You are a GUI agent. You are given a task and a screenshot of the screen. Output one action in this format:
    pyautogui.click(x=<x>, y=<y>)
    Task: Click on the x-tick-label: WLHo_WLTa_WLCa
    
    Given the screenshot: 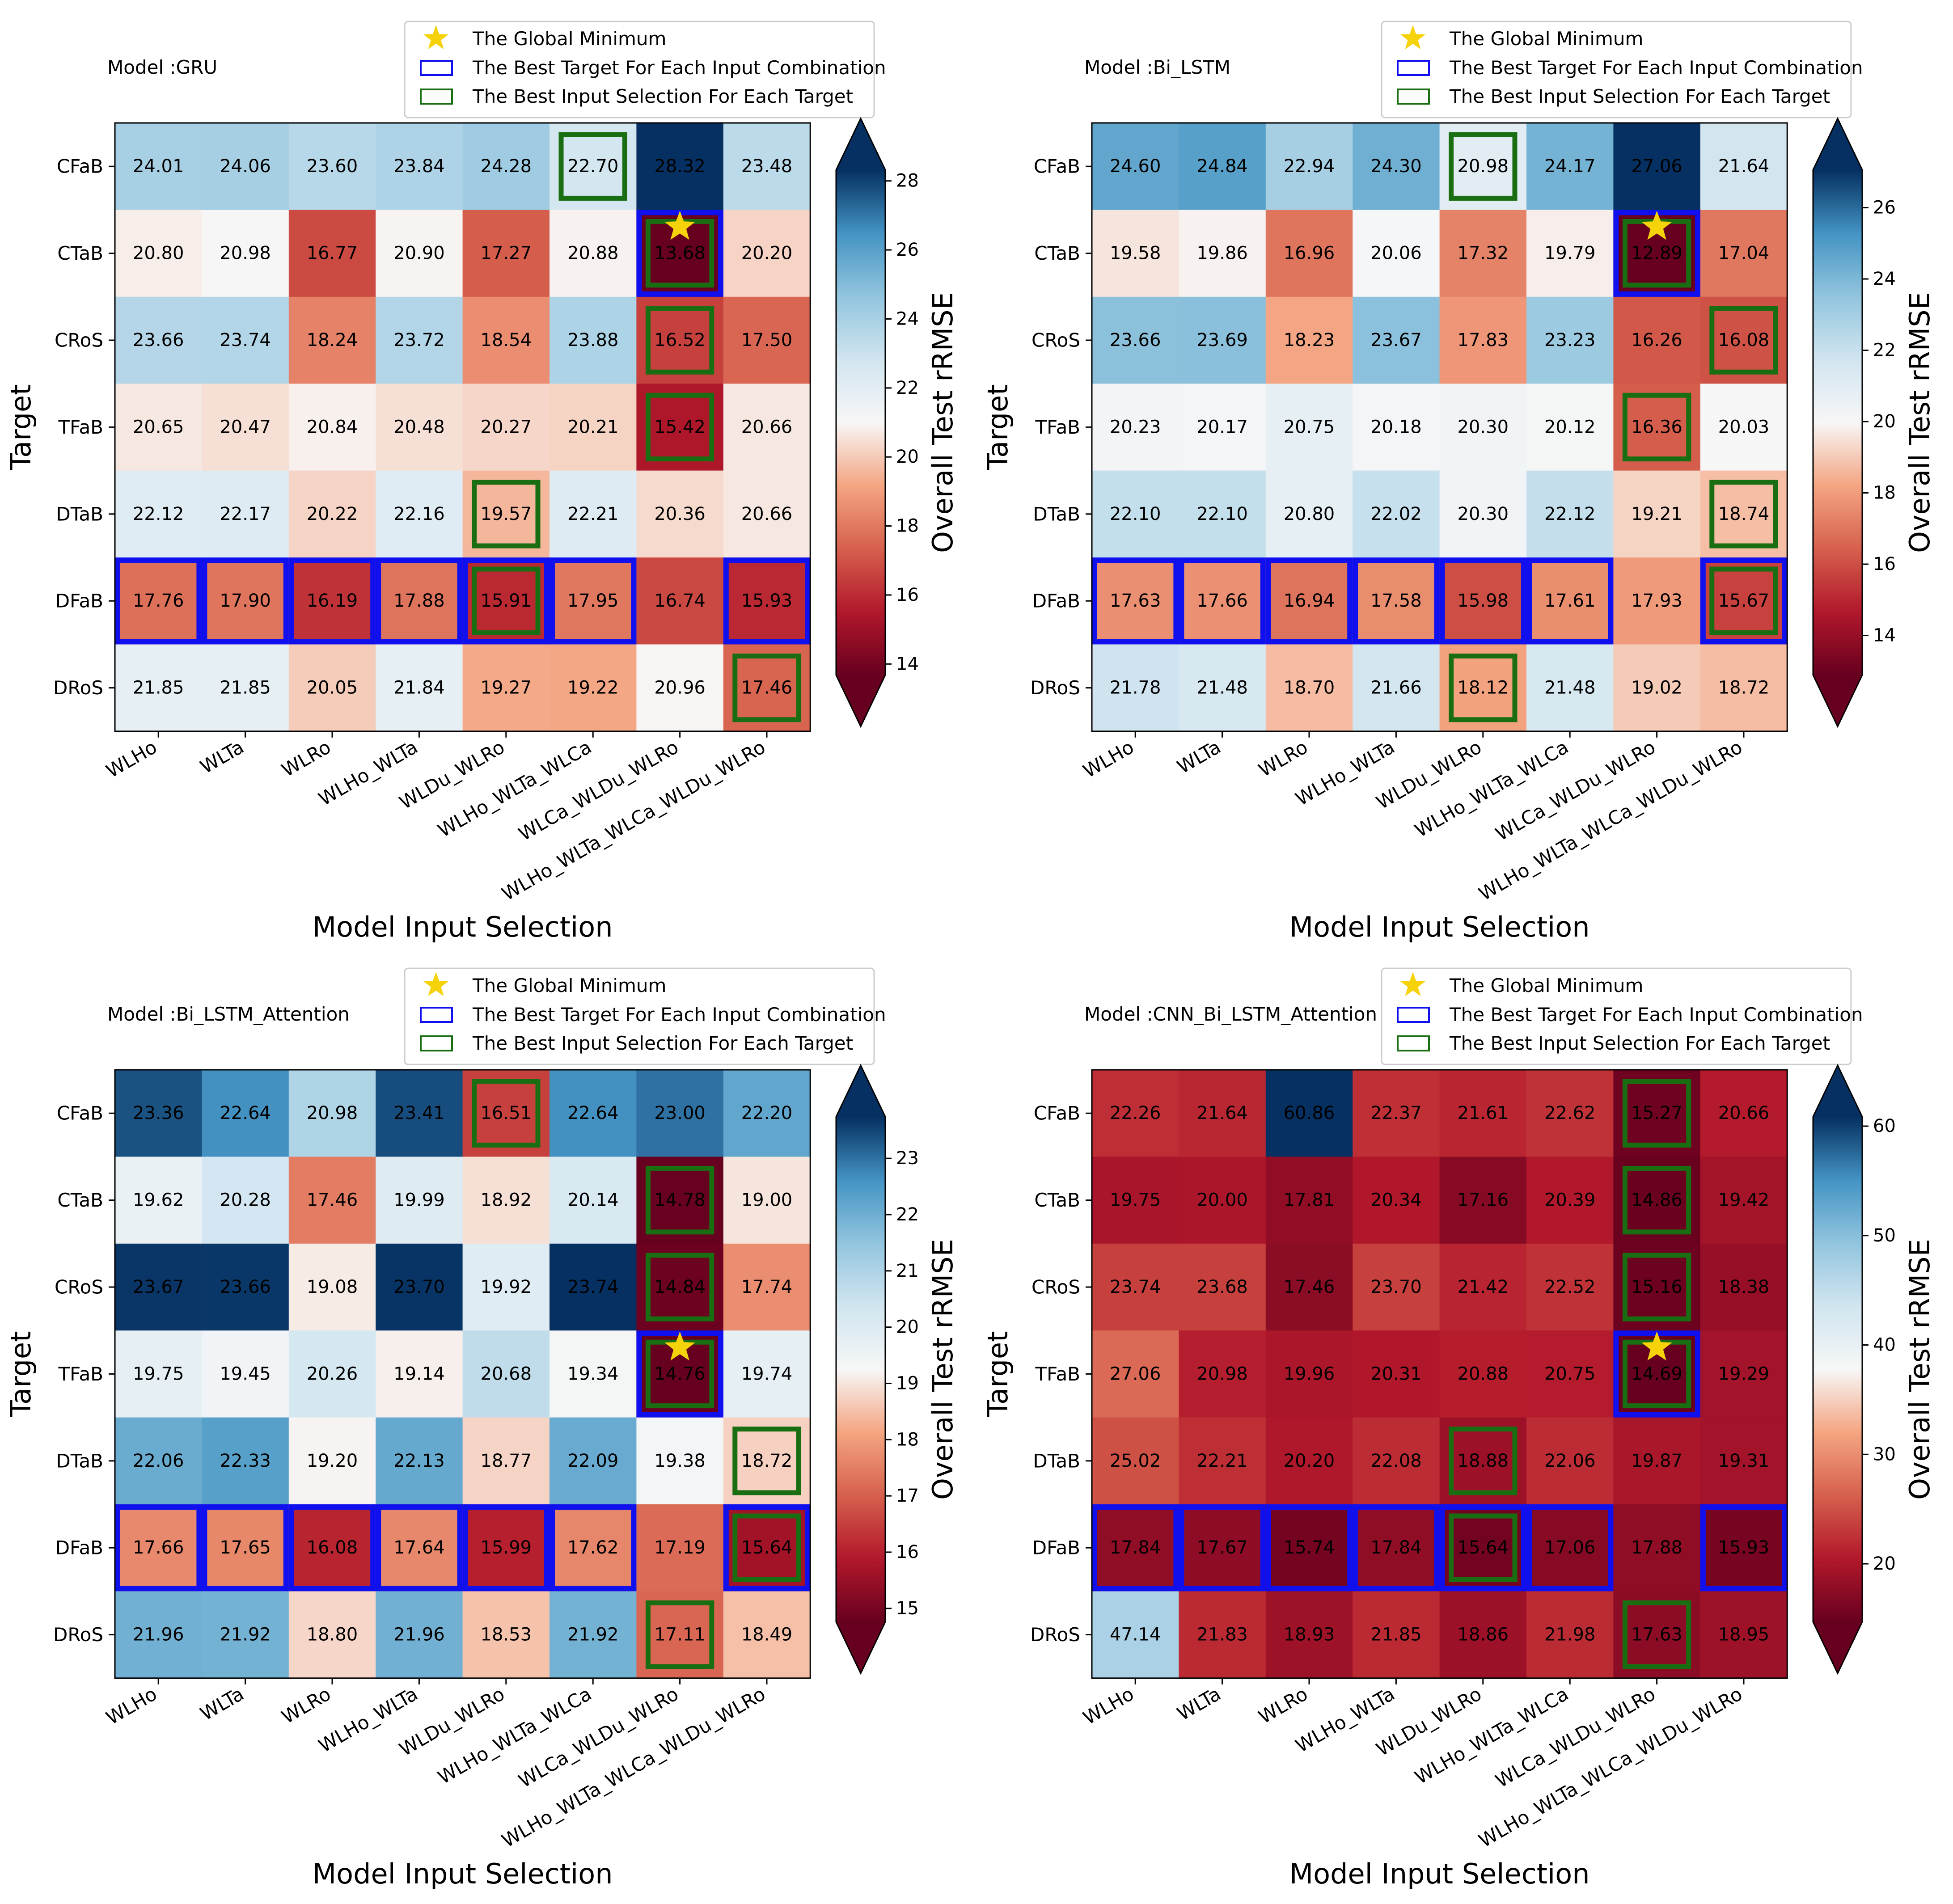 What is the action you would take?
    pyautogui.click(x=514, y=1735)
    